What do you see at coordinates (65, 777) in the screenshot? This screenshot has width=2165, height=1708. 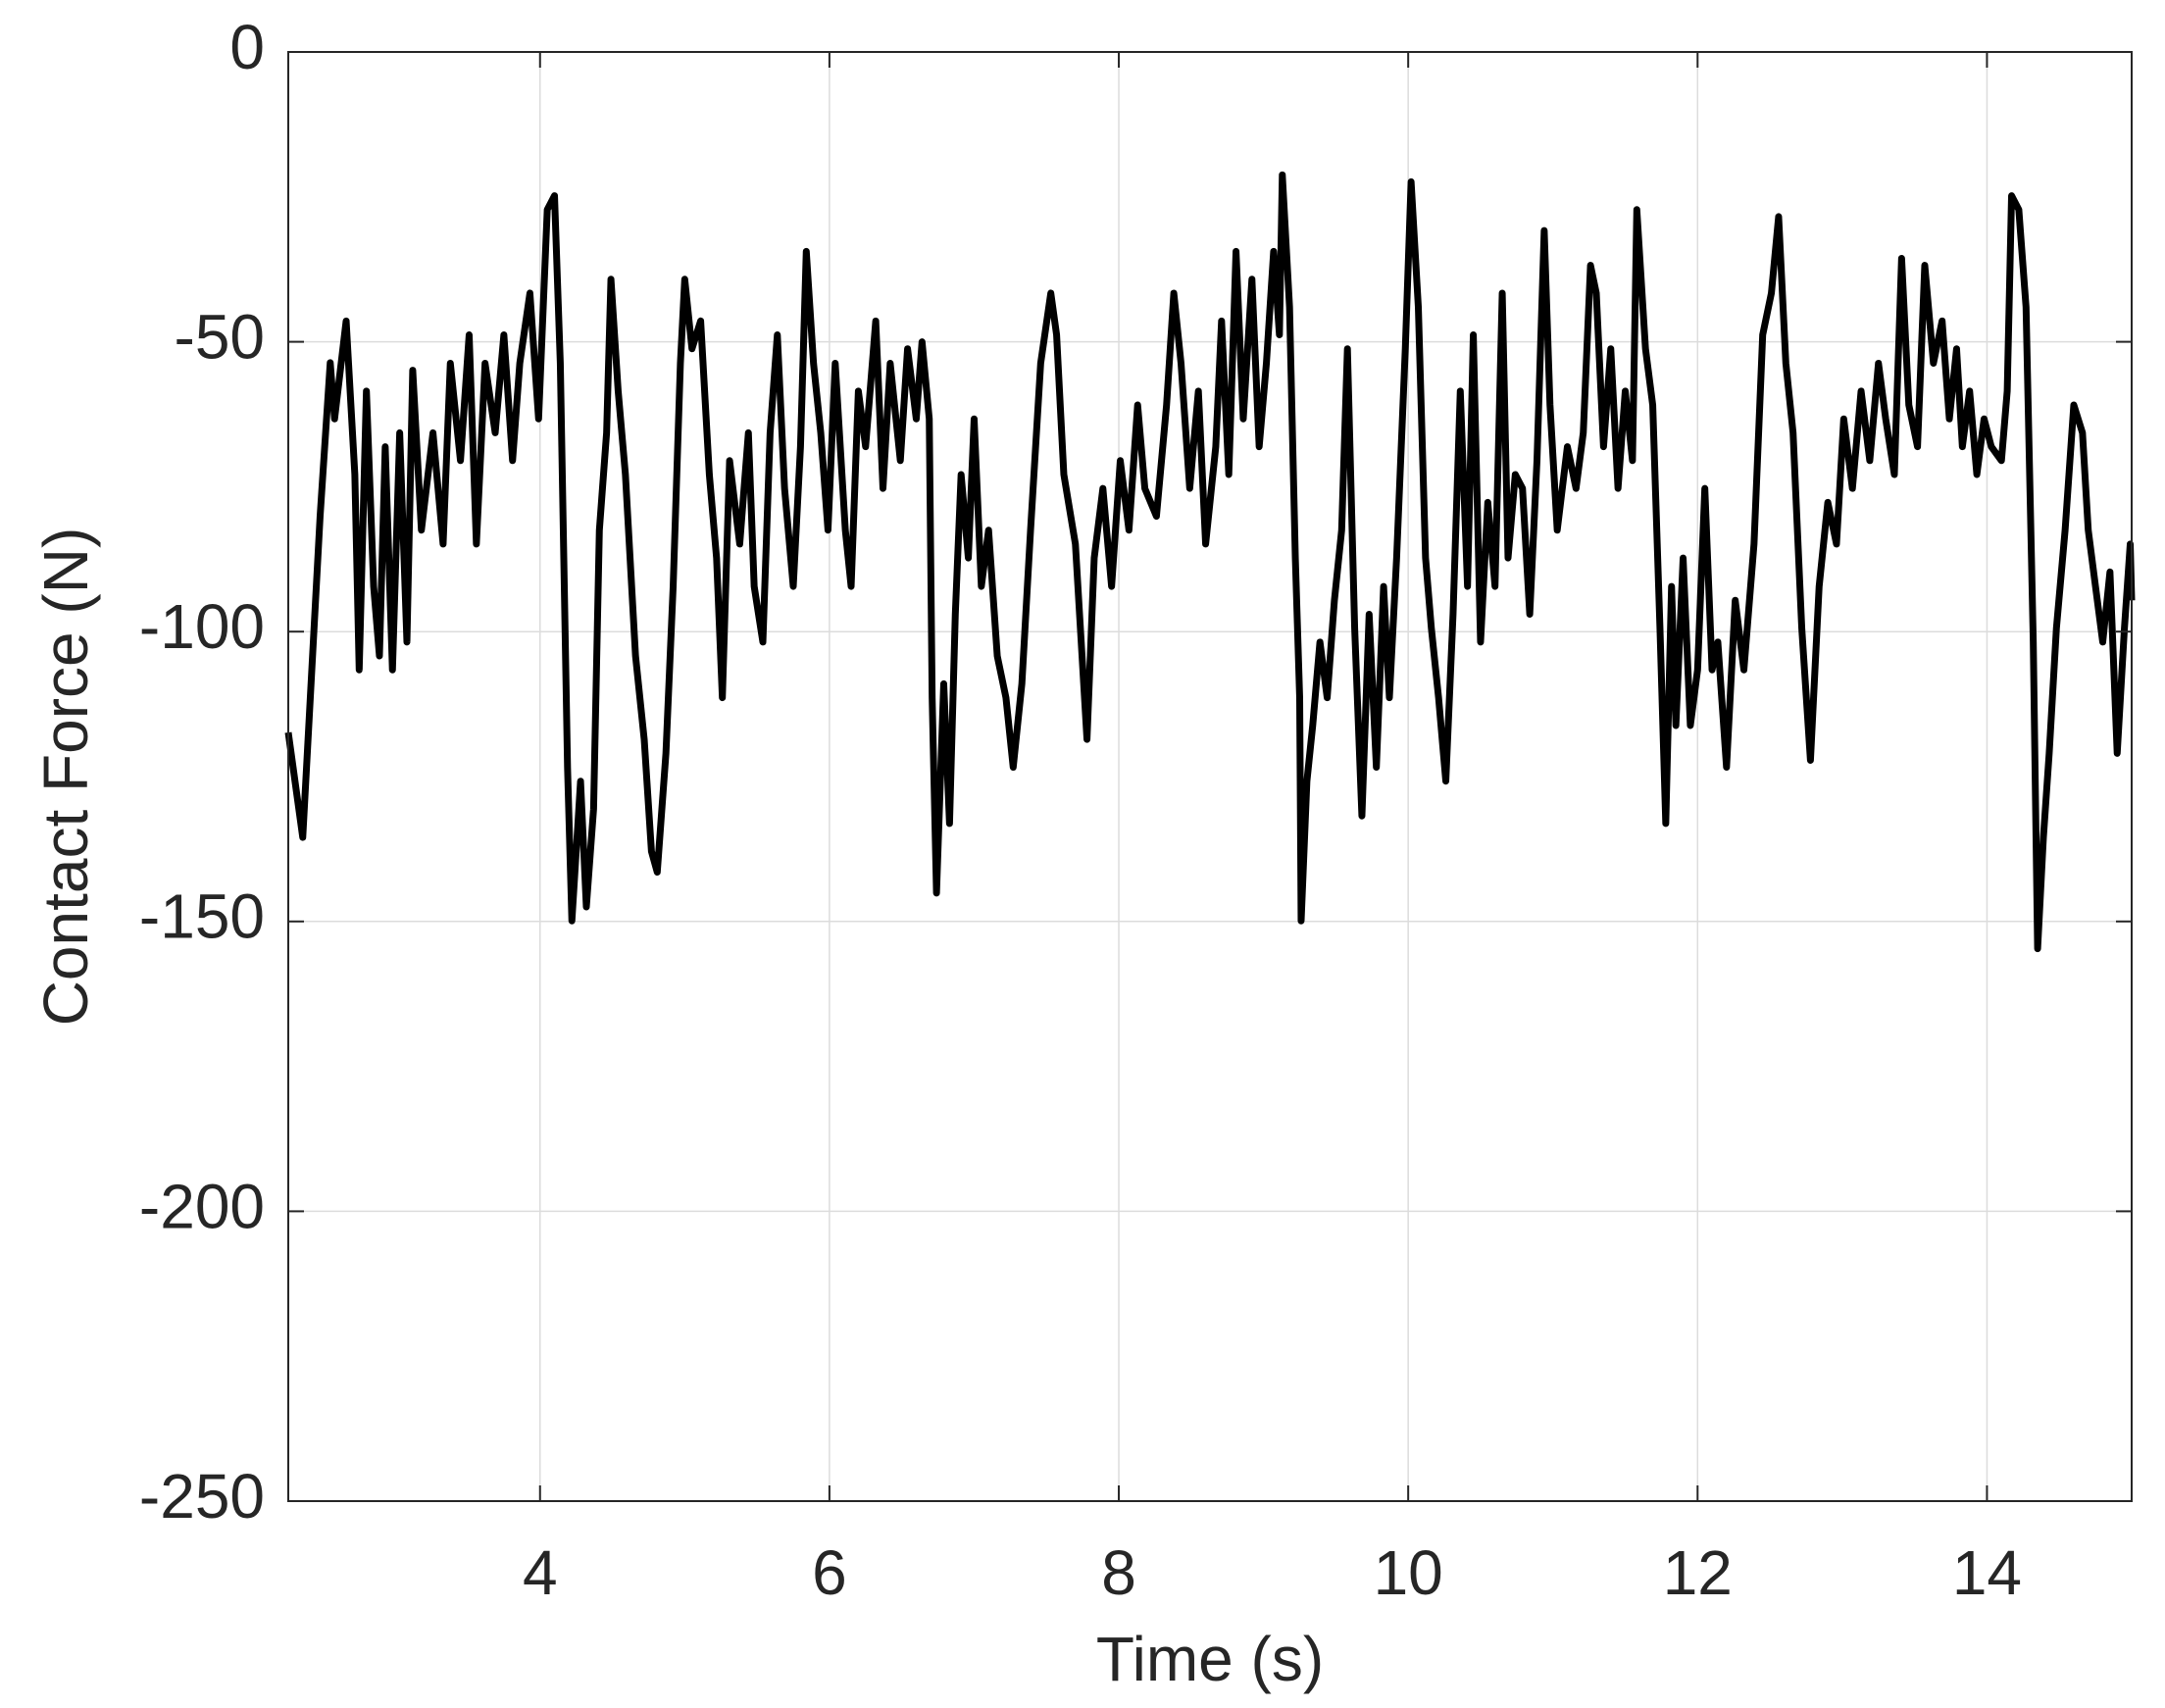 I see `y-axis-label: Contact Force (N)` at bounding box center [65, 777].